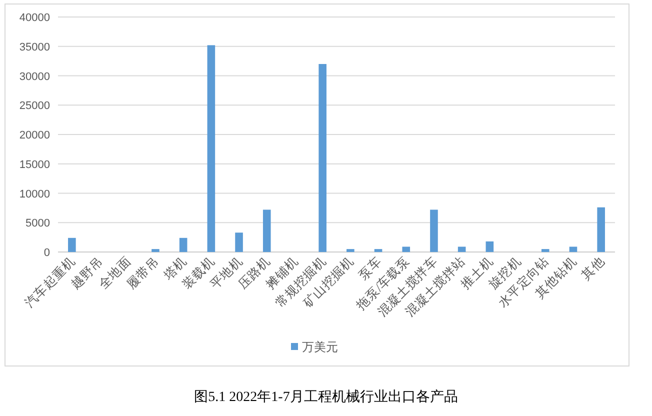  What do you see at coordinates (34, 106) in the screenshot?
I see `y-tick-label: 25000` at bounding box center [34, 106].